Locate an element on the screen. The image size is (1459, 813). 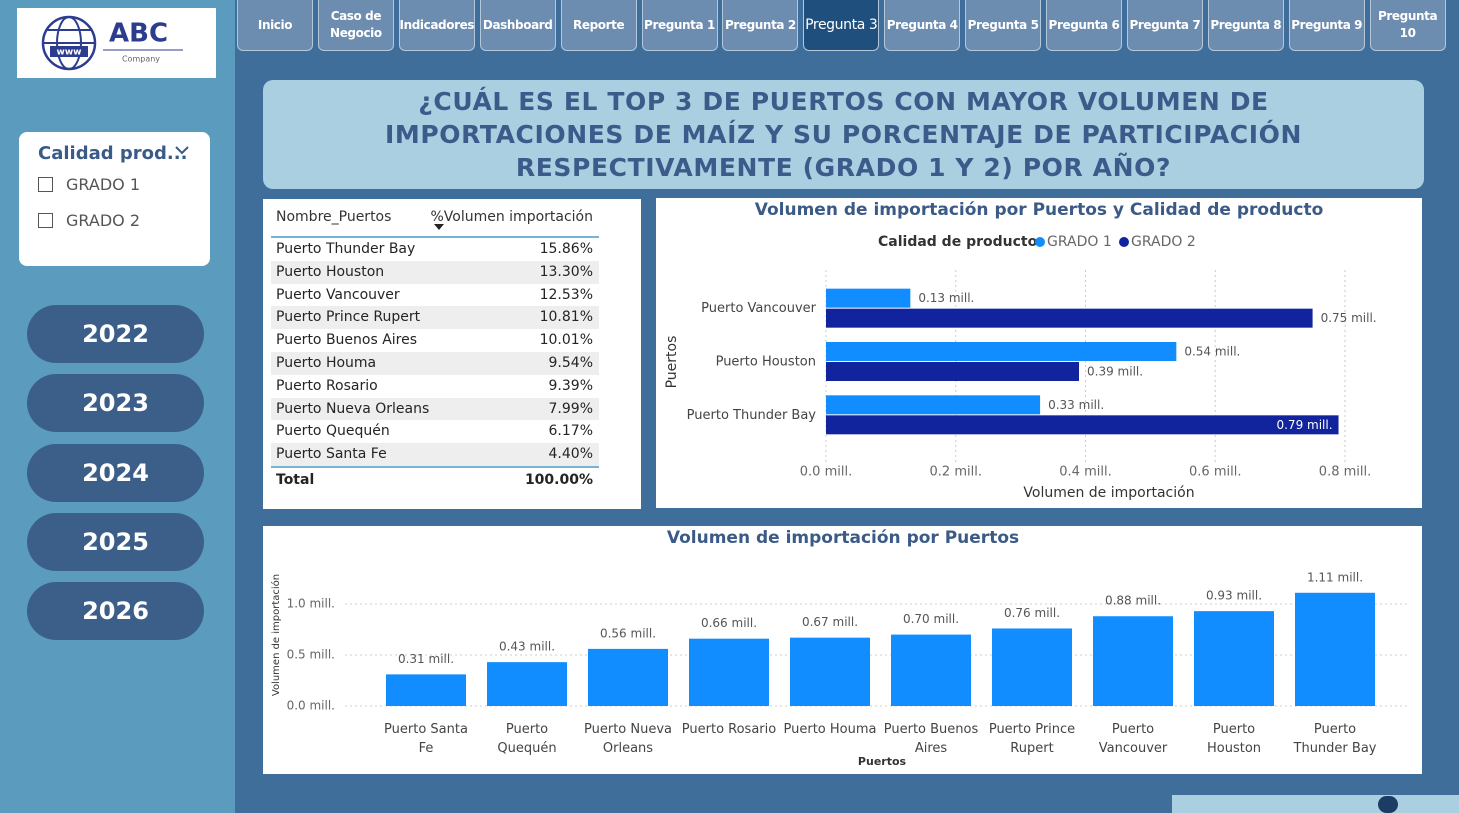
nav-button: Pregunta 7 is located at coordinates (1164, 25).